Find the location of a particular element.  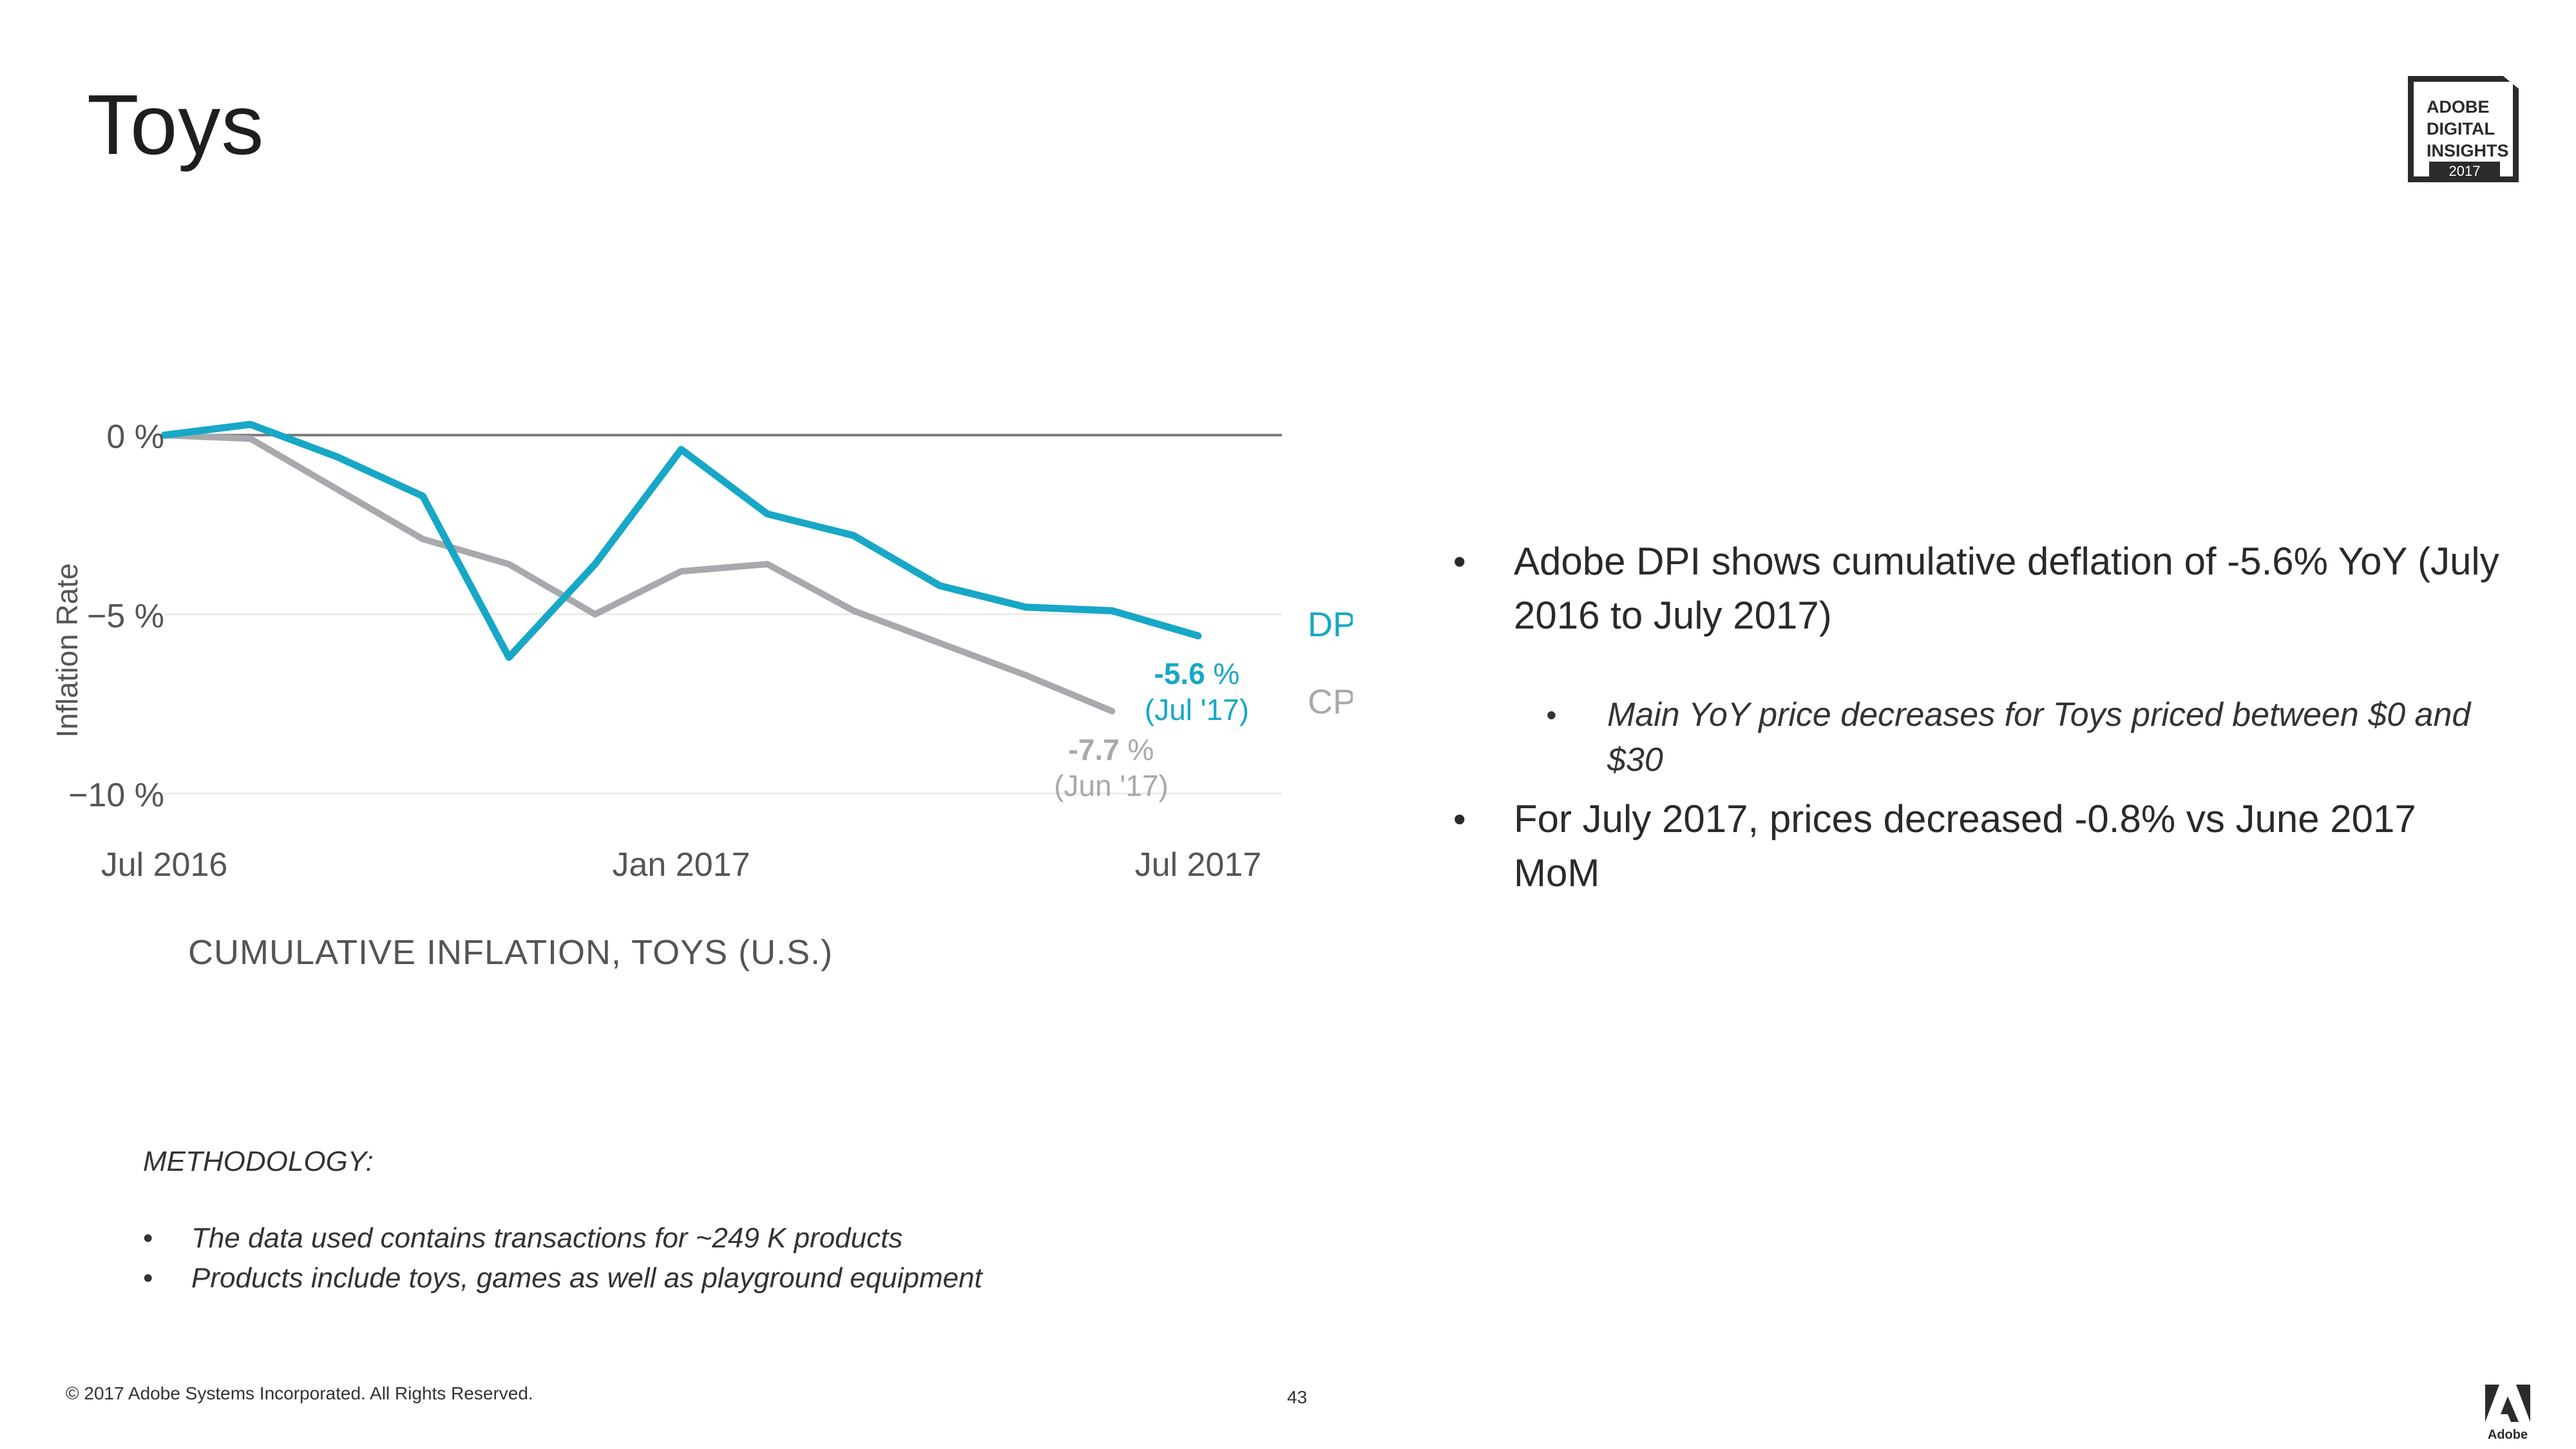

annotation-number: -7.7 is located at coordinates (1094, 749).